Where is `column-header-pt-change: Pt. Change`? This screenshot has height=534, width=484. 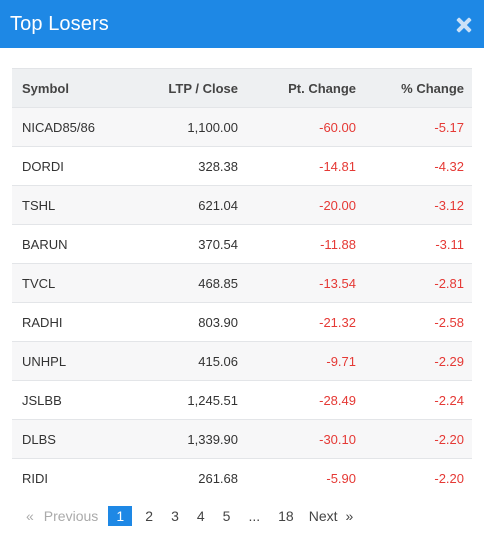
column-header-pt-change: Pt. Change is located at coordinates (322, 88).